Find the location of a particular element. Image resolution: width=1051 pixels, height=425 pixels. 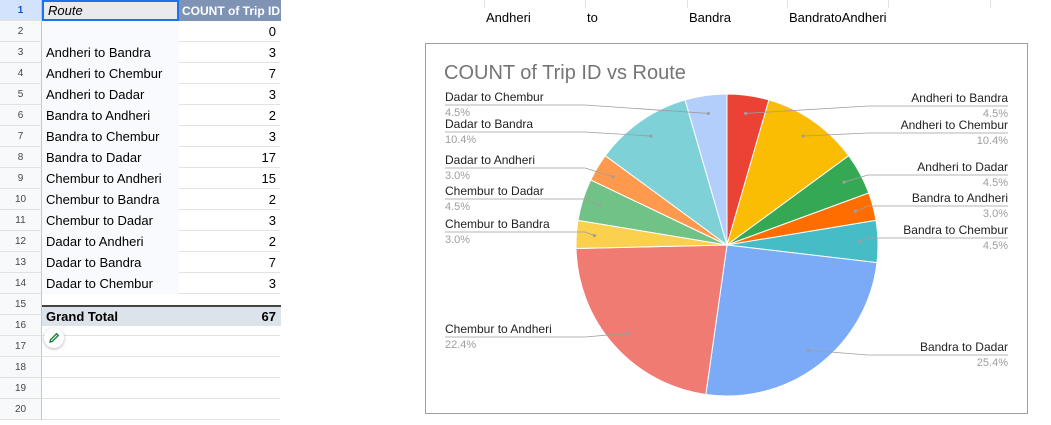

chart-title: COUNT of Trip ID vs Route is located at coordinates (565, 73).